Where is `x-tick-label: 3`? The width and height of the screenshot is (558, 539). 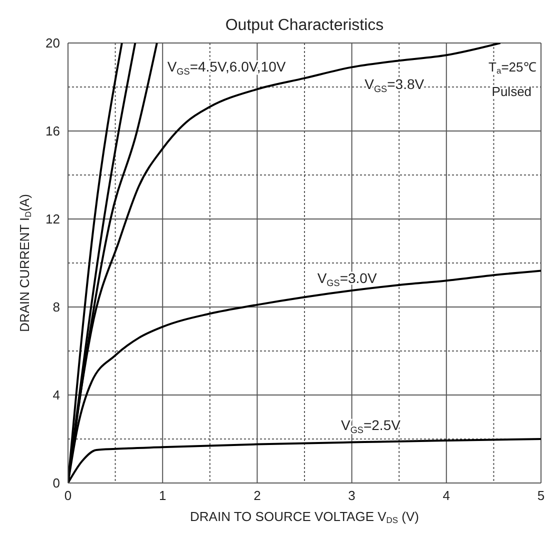 x-tick-label: 3 is located at coordinates (352, 496).